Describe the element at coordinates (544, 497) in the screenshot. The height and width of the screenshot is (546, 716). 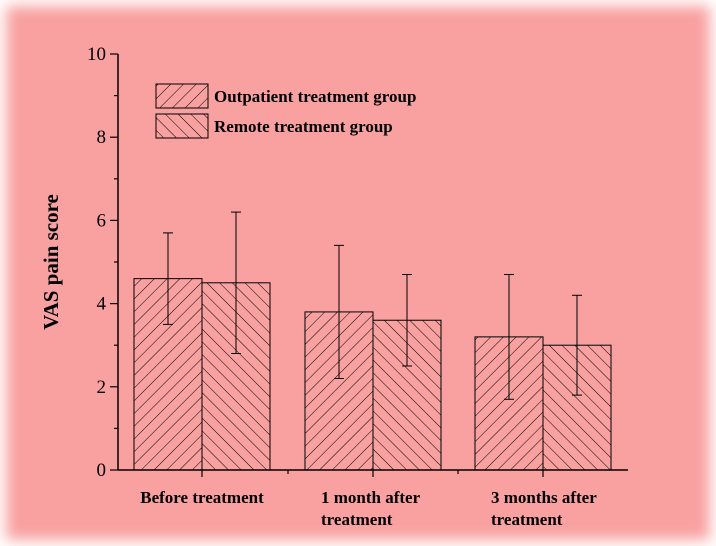
I see `x-category-label: 3 months after` at that location.